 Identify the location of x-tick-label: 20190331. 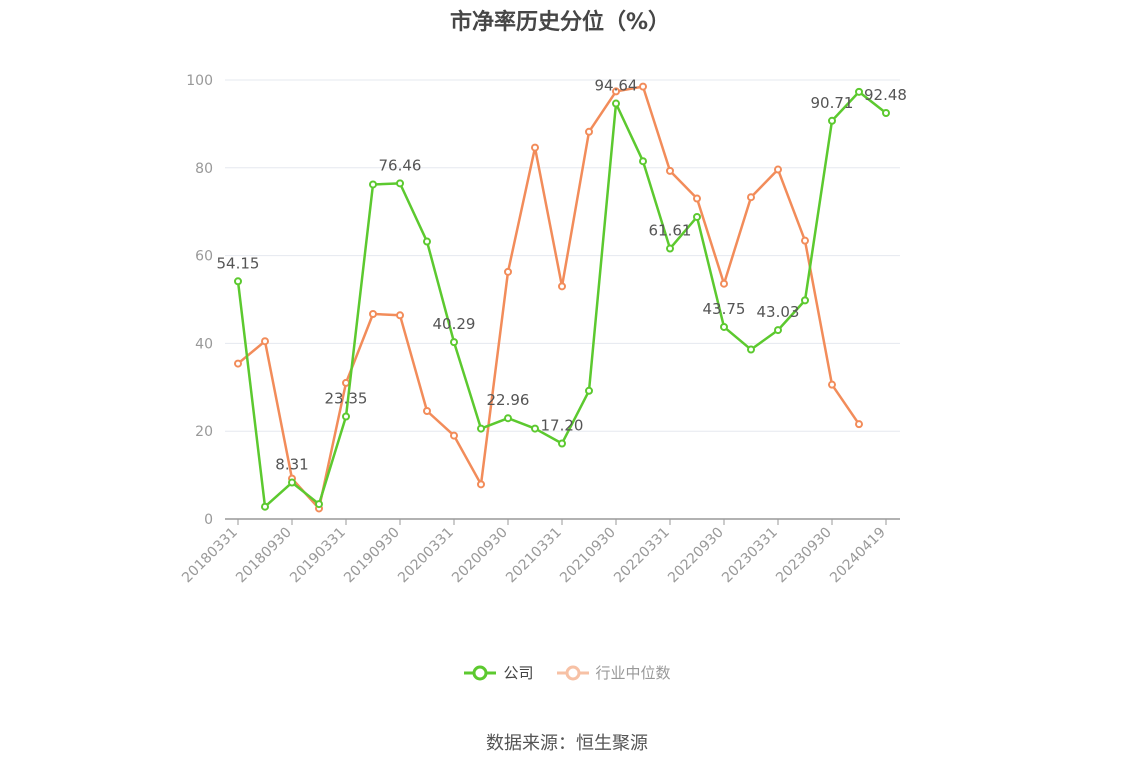
(318, 556).